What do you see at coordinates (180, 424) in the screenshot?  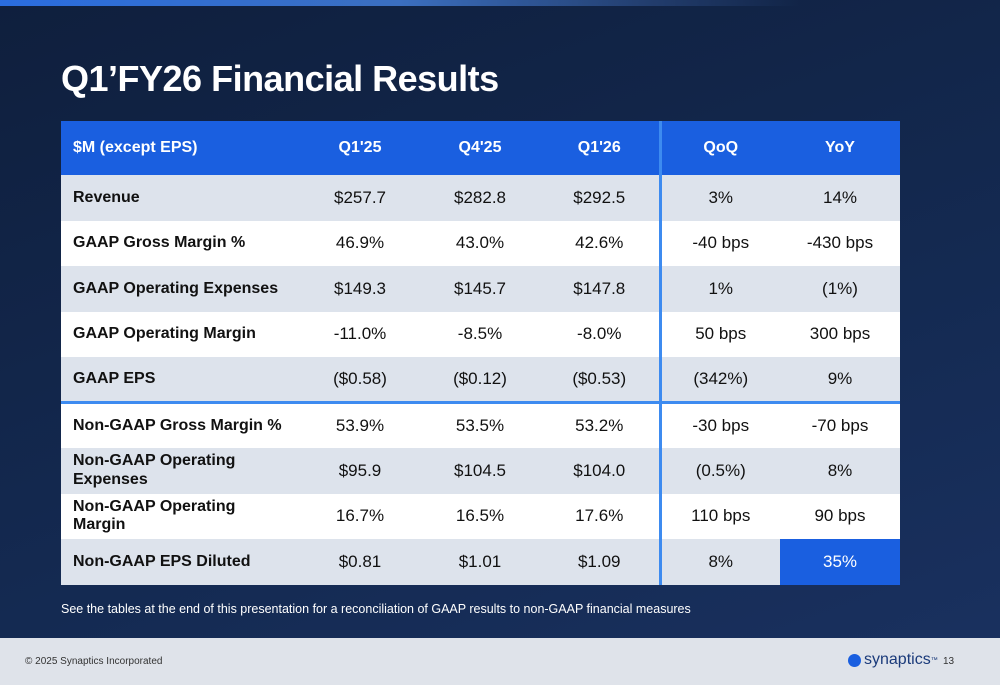 I see `row-label: Non-GAAP Gross Margin %` at bounding box center [180, 424].